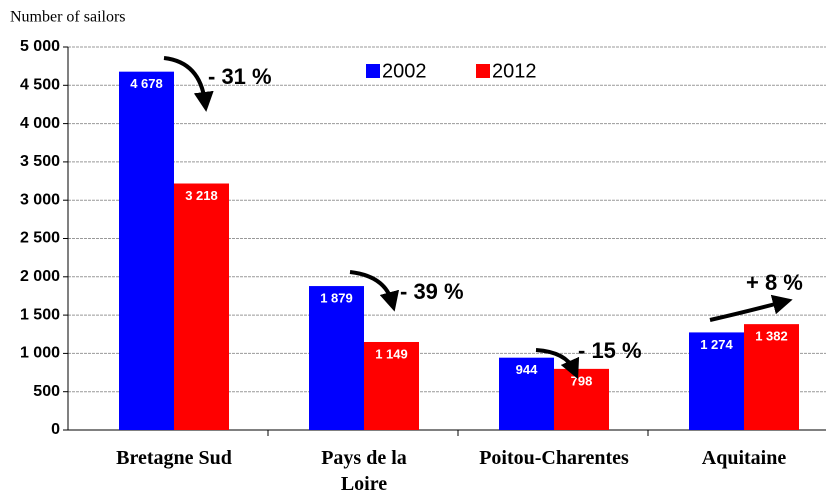  Describe the element at coordinates (40, 276) in the screenshot. I see `y-tick-label: 2 000` at that location.